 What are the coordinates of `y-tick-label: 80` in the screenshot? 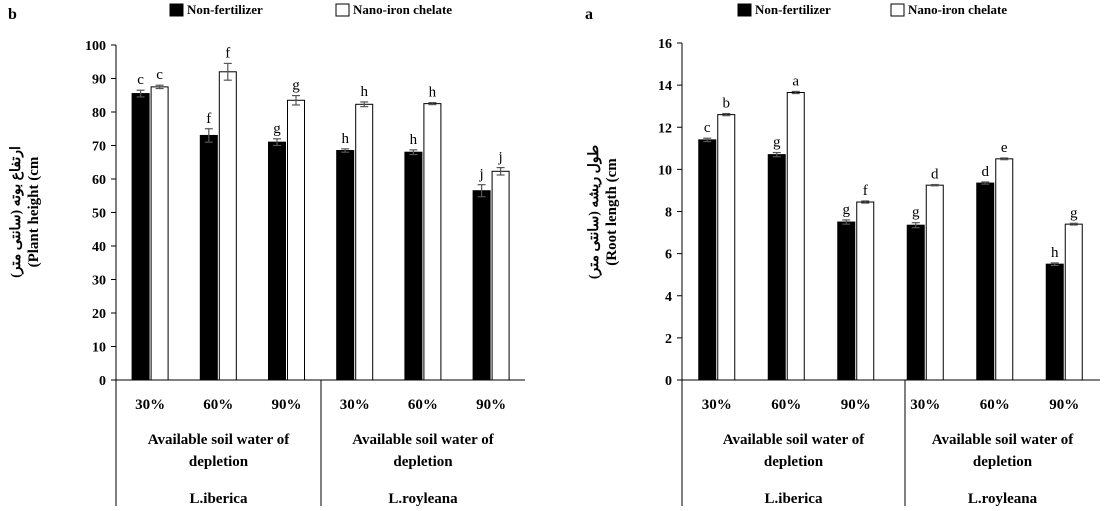 It's located at (99, 113).